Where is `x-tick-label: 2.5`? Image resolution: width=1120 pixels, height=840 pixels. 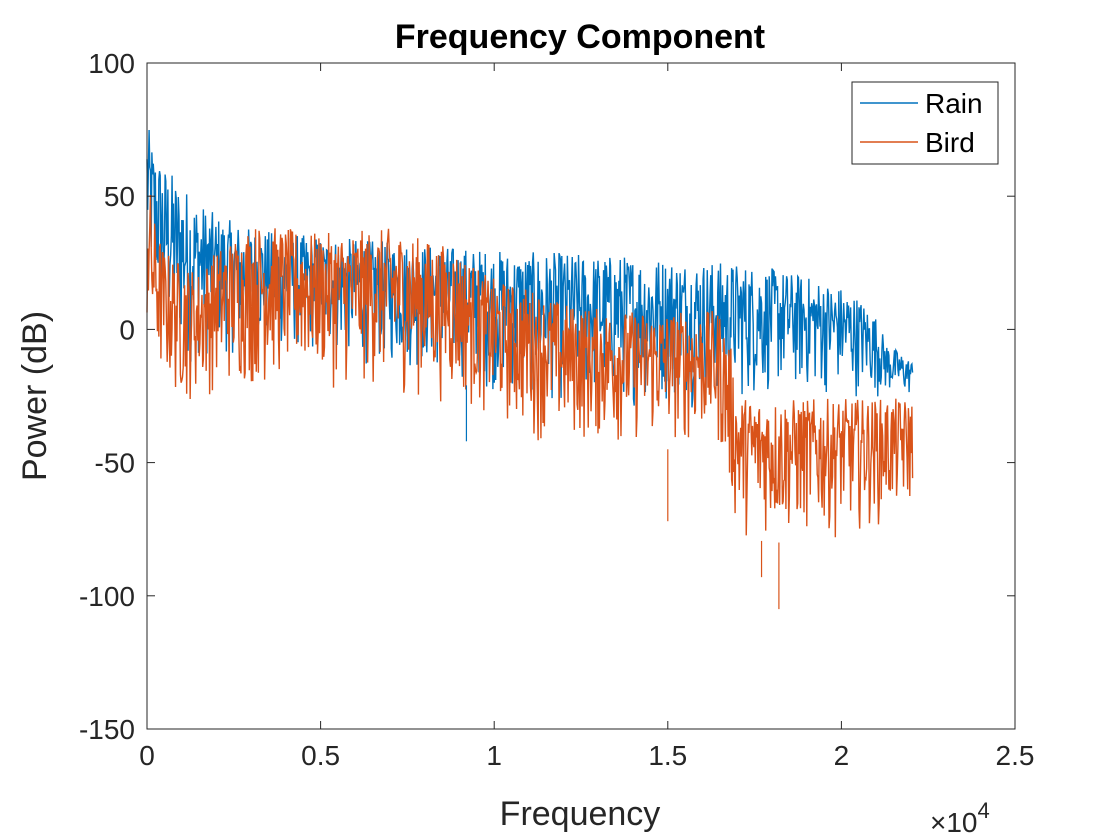
x-tick-label: 2.5 is located at coordinates (1015, 755).